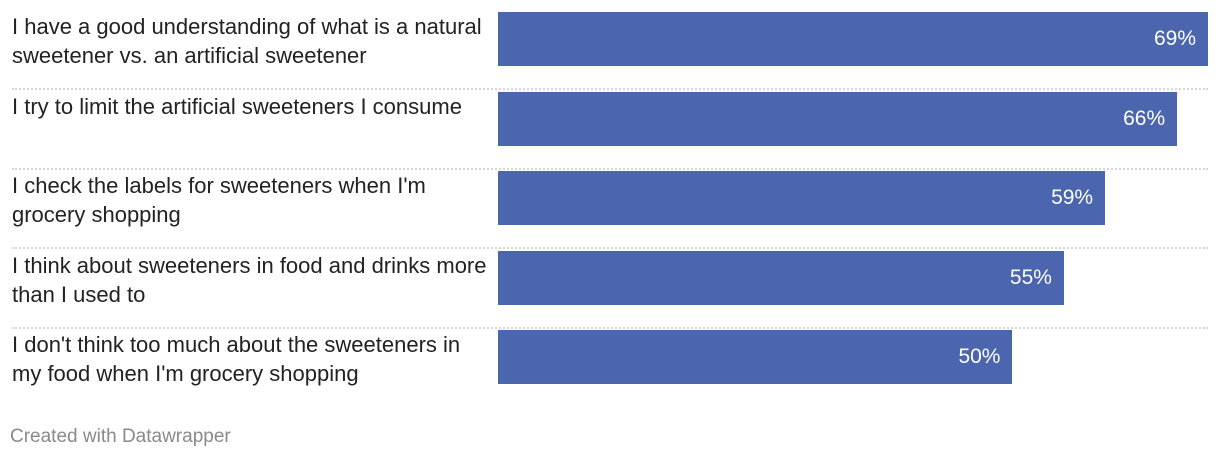  Describe the element at coordinates (853, 39) in the screenshot. I see `bar: 69%` at that location.